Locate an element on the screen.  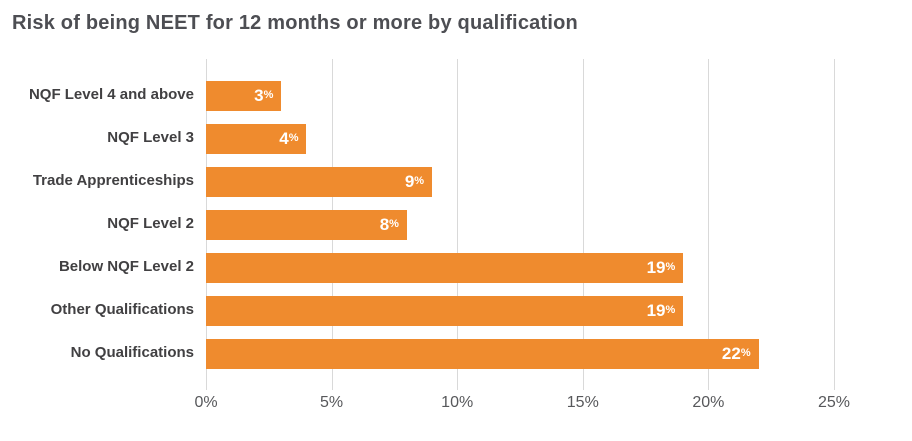
bar: 9% is located at coordinates (319, 181).